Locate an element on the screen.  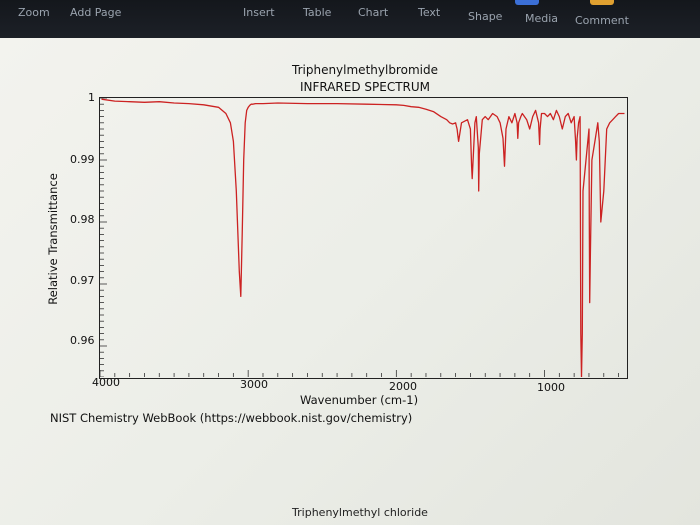
chart-subtitle: INFRARED SPECTRUM is located at coordinates (365, 87).